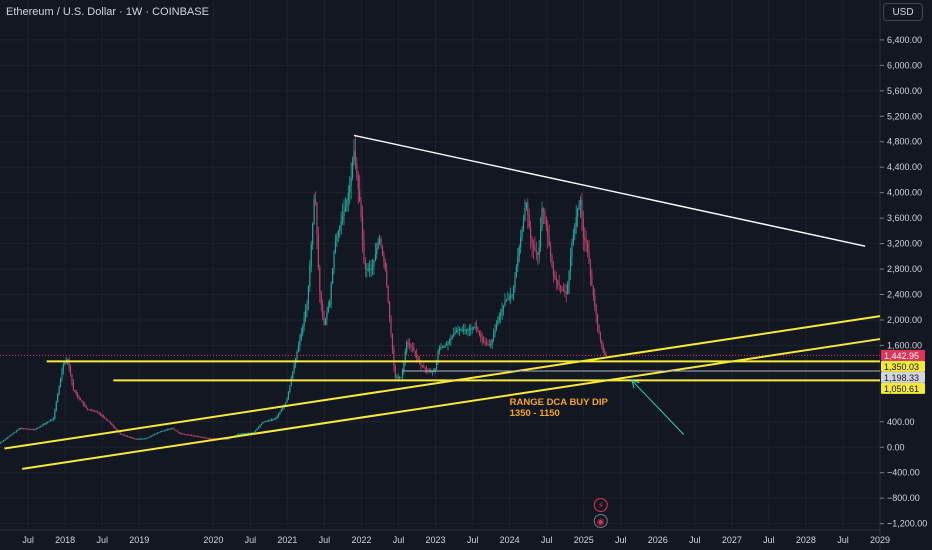 This screenshot has width=932, height=550. I want to click on symbol-title: Ethereum / U.S. Dollar · 1W · COINBASE, so click(107, 12).